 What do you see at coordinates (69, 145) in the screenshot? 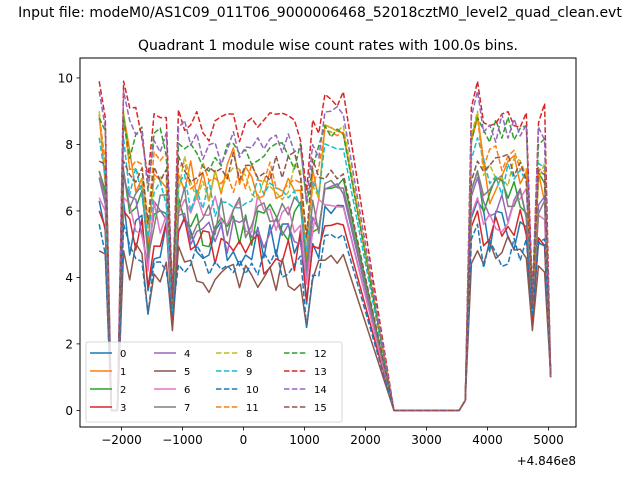
I see `y-tick-label: 8` at bounding box center [69, 145].